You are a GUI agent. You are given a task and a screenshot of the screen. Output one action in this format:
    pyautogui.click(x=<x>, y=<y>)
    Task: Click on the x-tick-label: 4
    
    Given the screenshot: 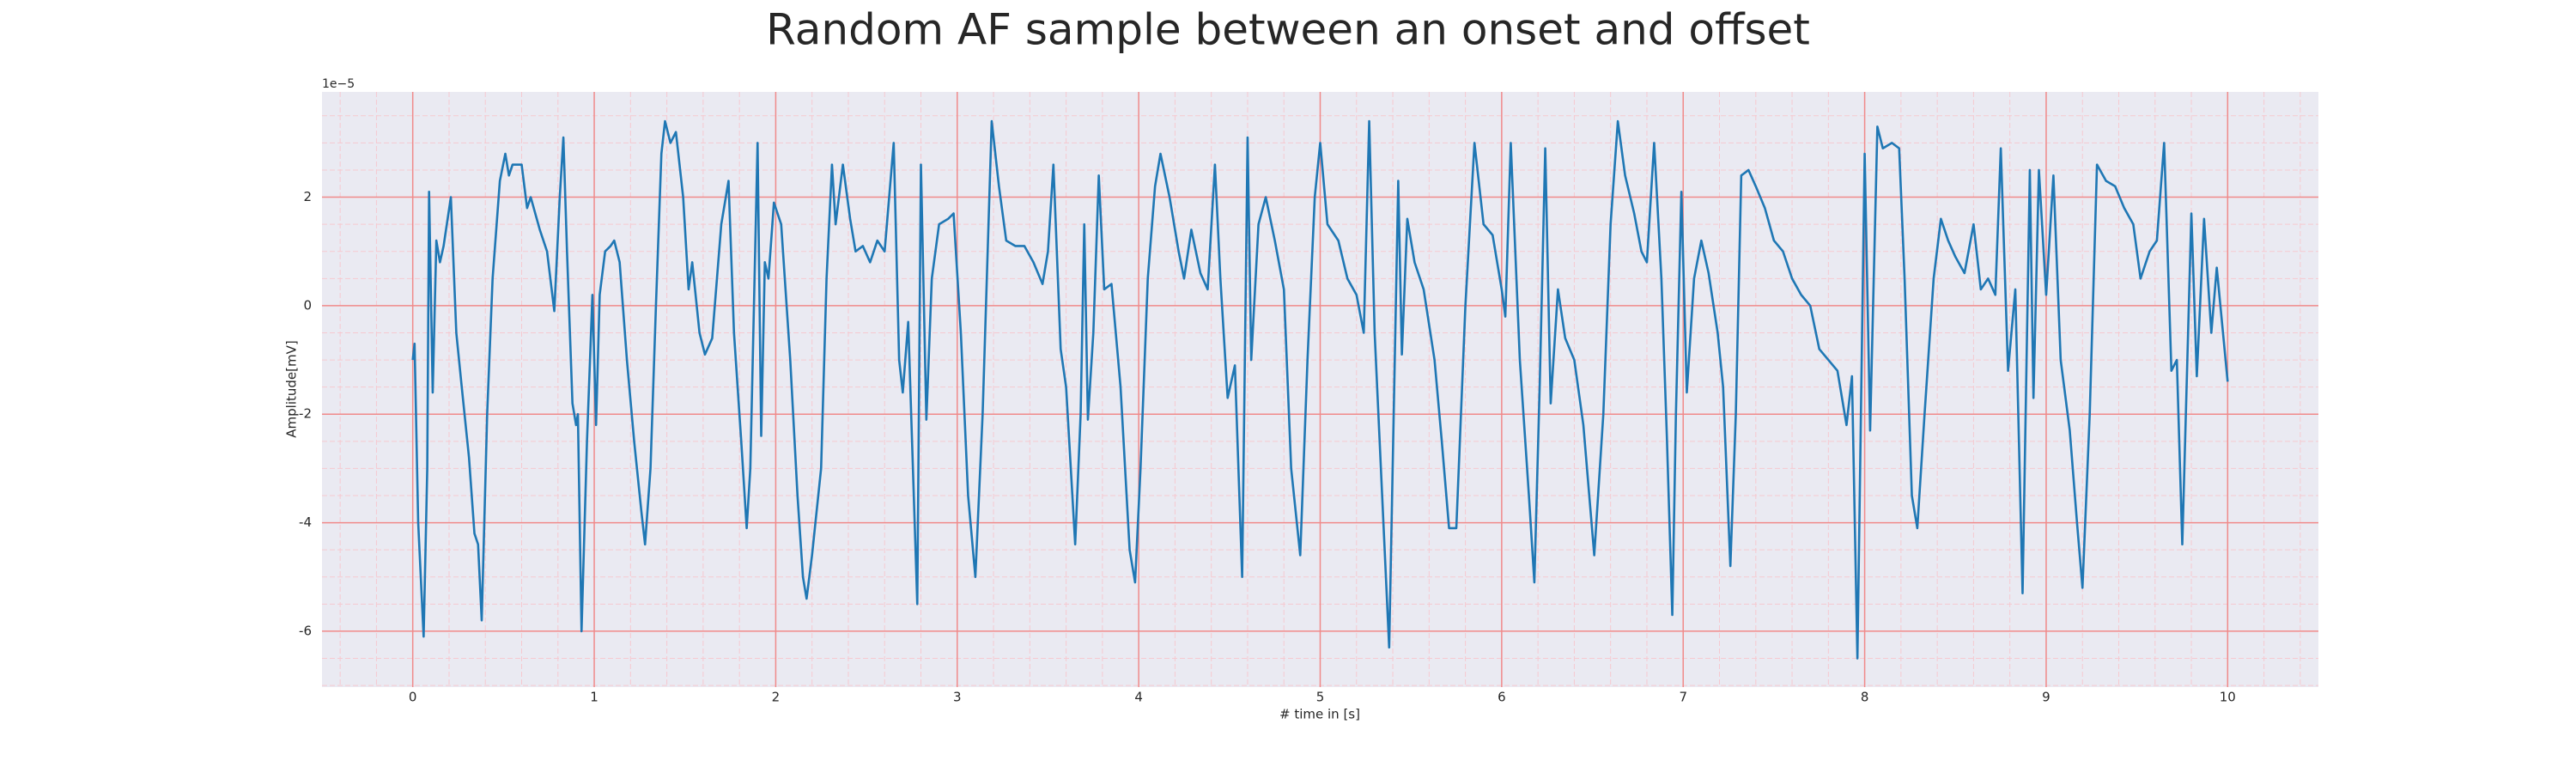 What is the action you would take?
    pyautogui.click(x=1138, y=697)
    